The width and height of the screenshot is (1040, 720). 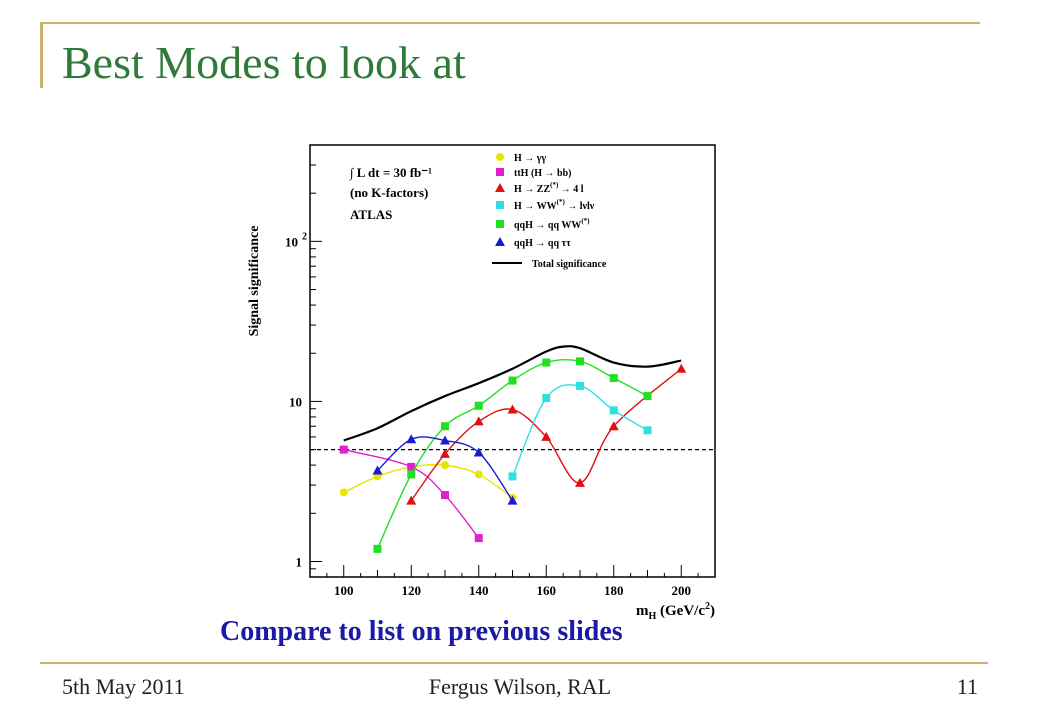 What do you see at coordinates (421, 631) in the screenshot?
I see `slide-caption: Compare to list on previous slides` at bounding box center [421, 631].